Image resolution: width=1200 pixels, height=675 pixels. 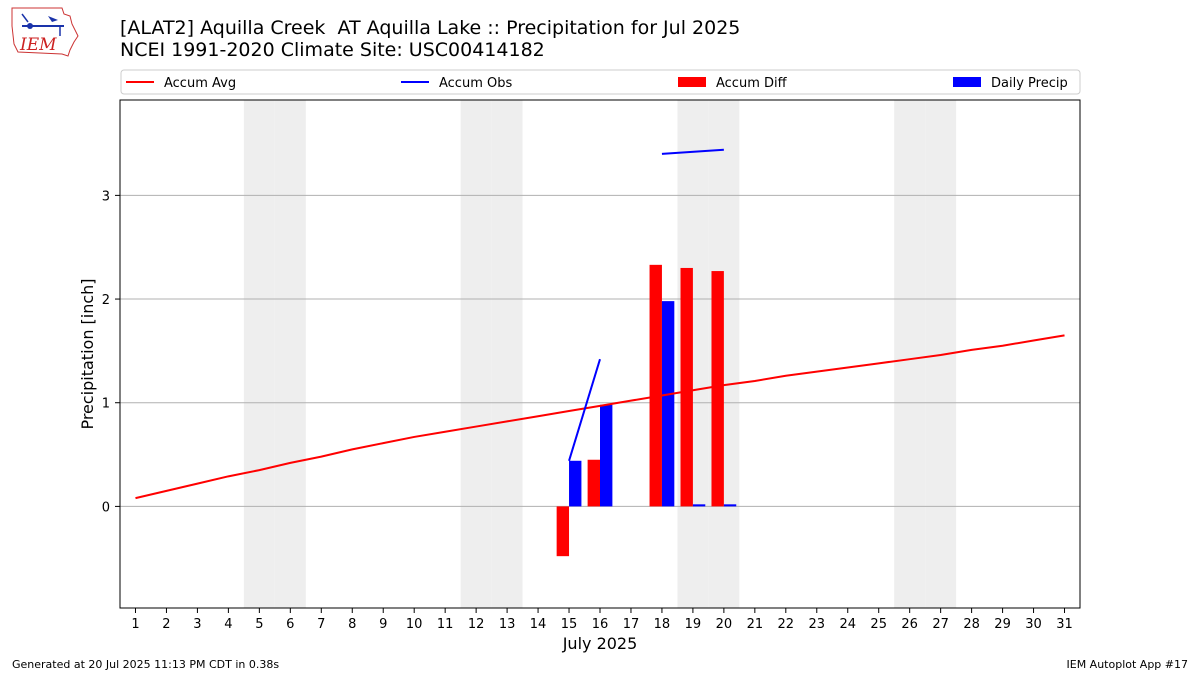 I want to click on x-tick-label: 7, so click(x=321, y=624).